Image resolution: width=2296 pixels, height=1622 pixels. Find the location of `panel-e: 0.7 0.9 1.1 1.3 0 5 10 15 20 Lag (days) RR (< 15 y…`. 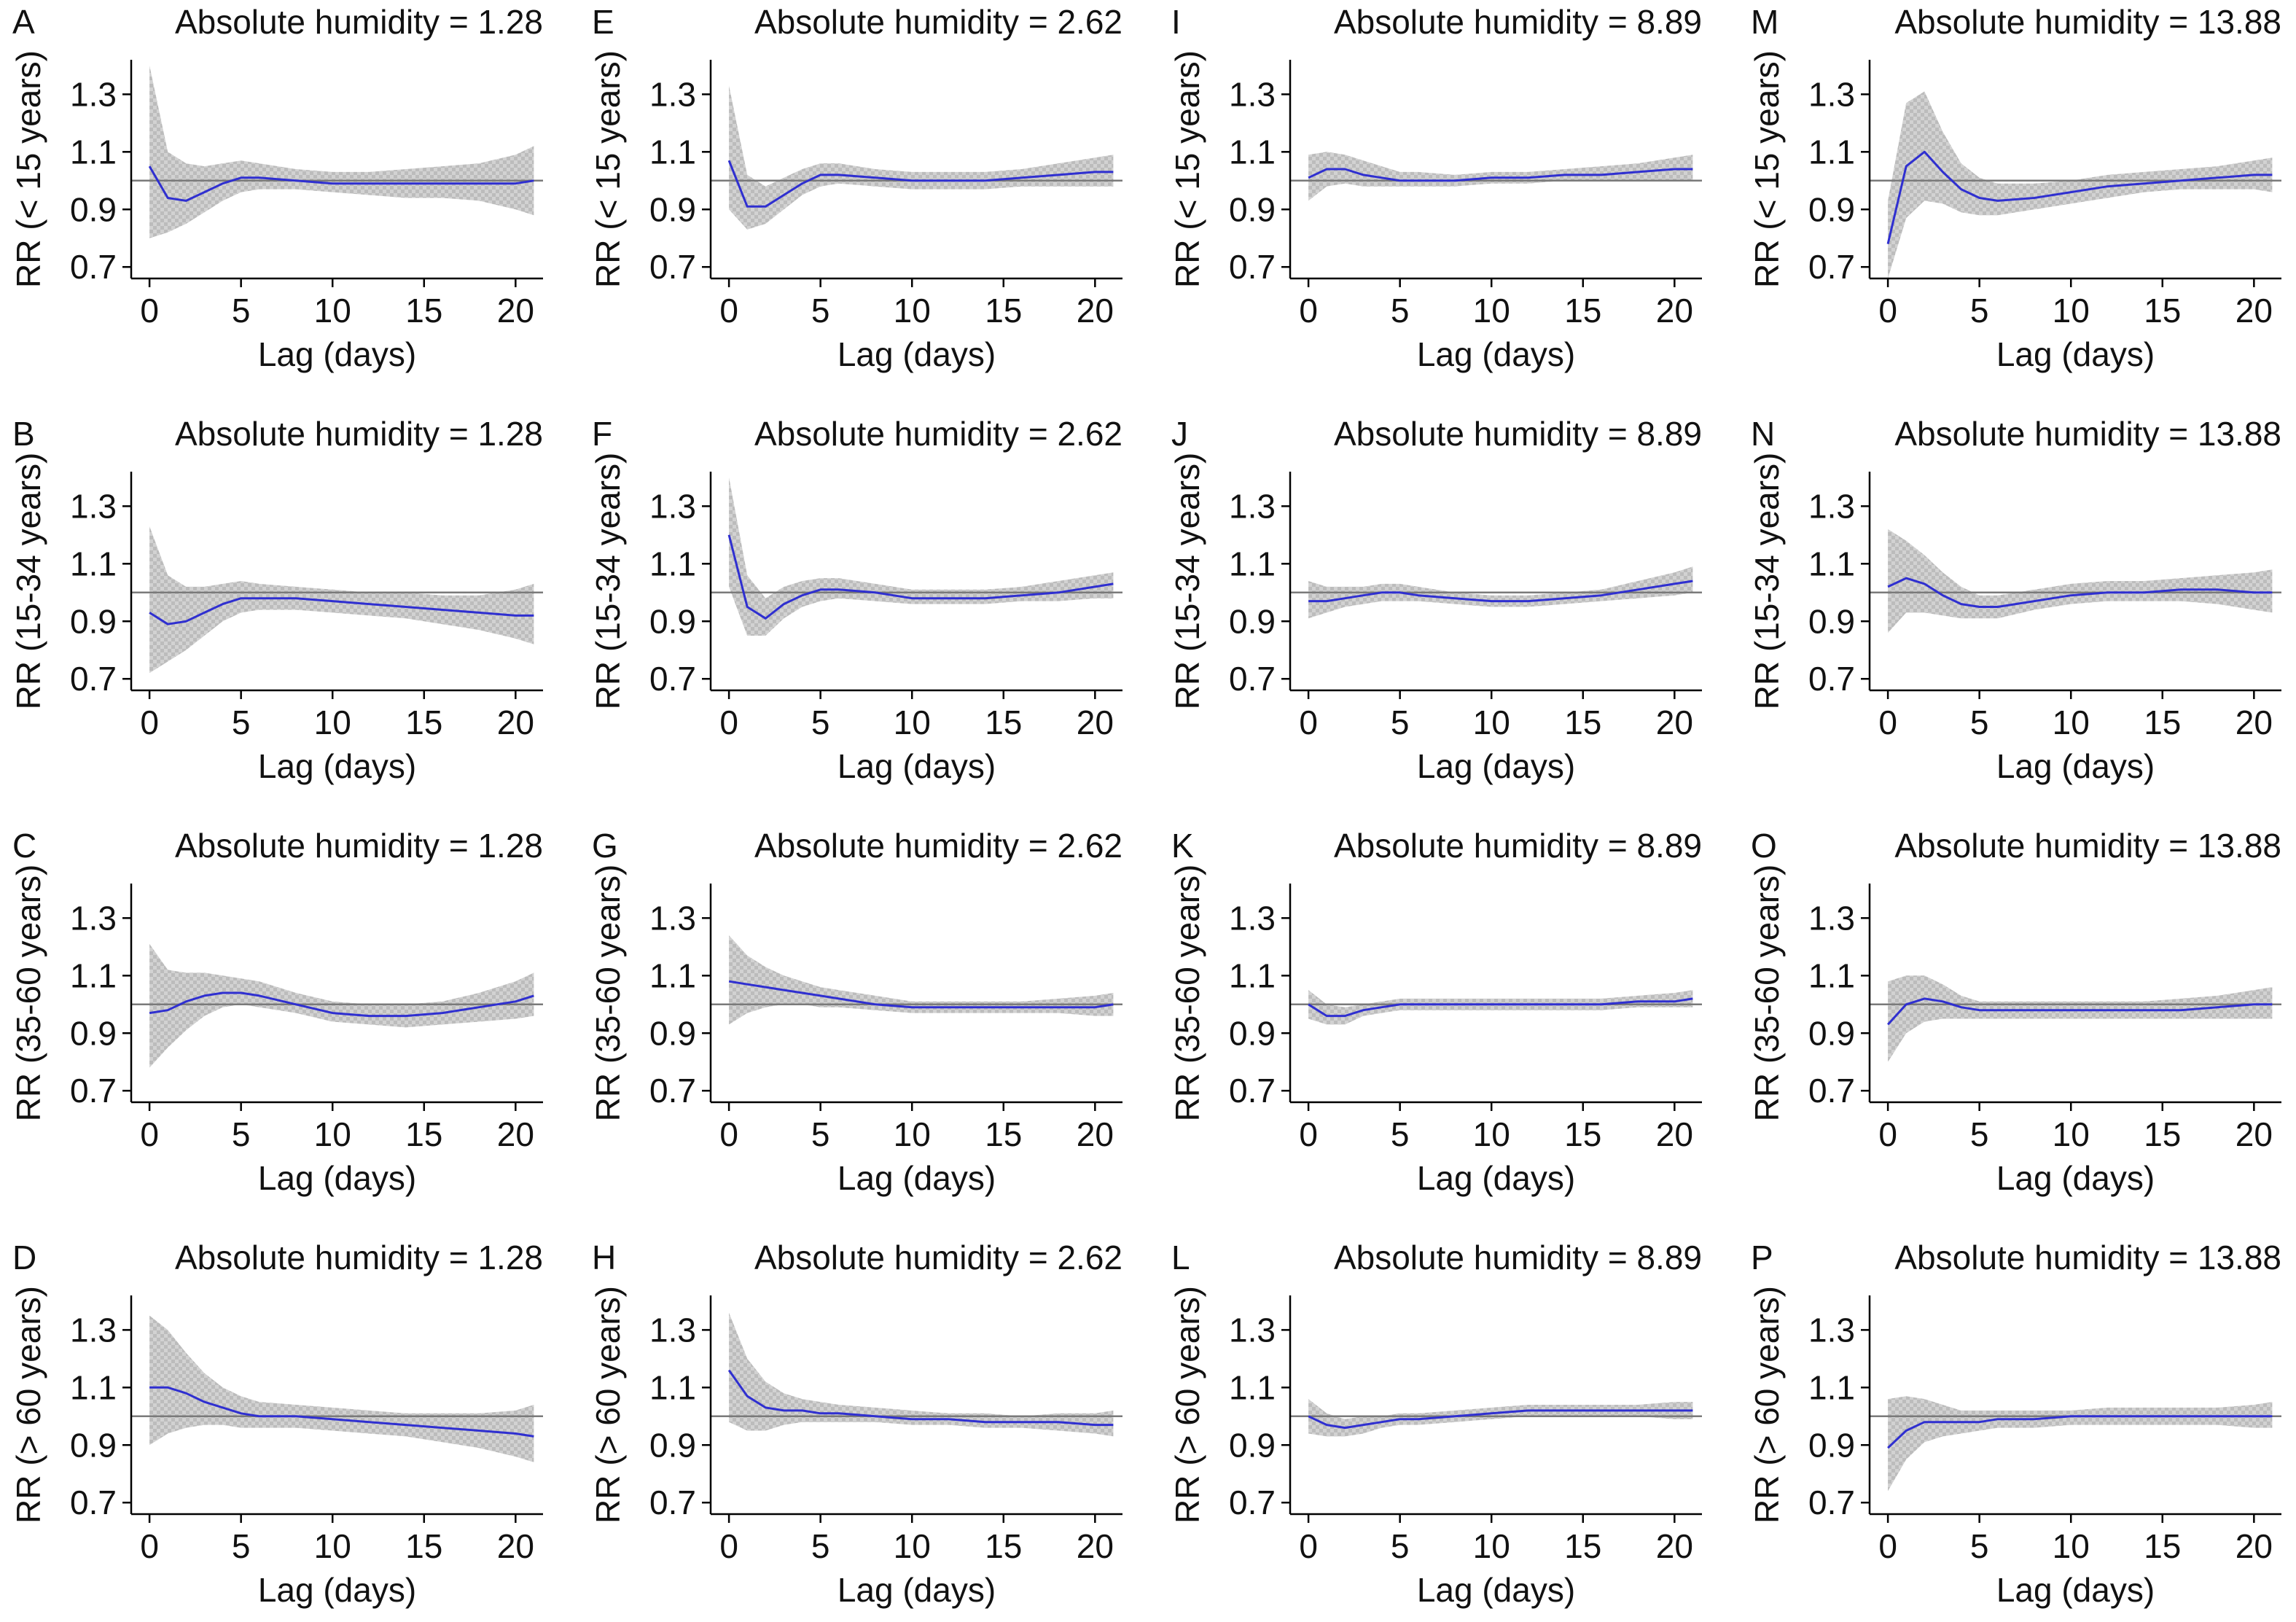

panel-e: 0.7 0.9 1.1 1.3 0 5 10 15 20 Lag (days) RR (< 15 y… is located at coordinates (856, 188).